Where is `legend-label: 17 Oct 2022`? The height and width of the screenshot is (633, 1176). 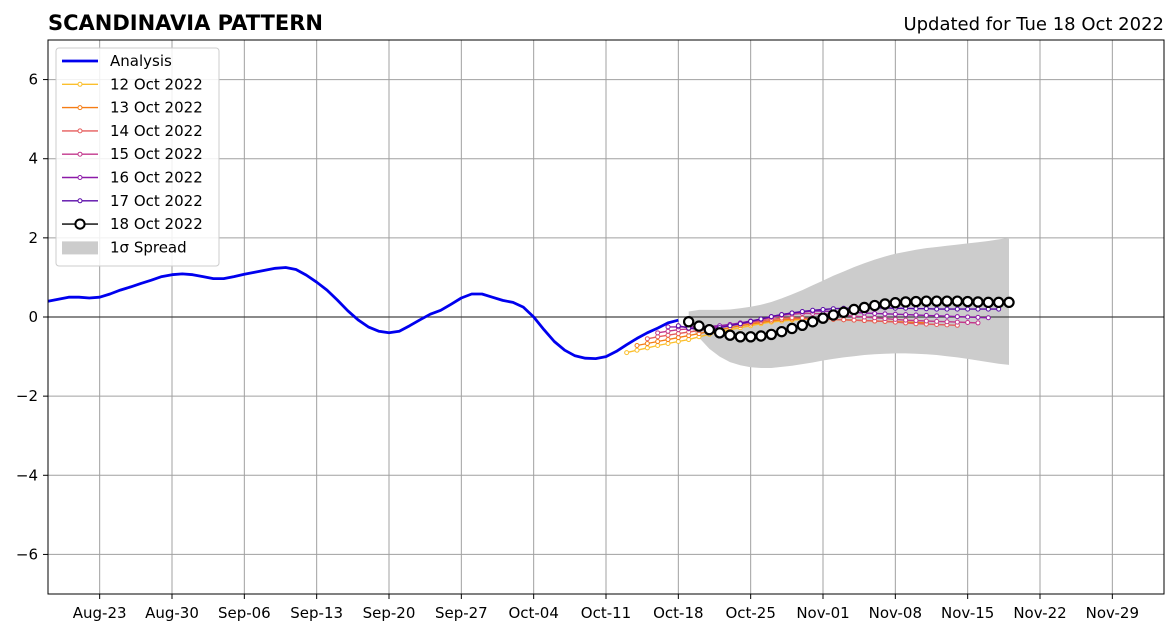 legend-label: 17 Oct 2022 is located at coordinates (156, 201).